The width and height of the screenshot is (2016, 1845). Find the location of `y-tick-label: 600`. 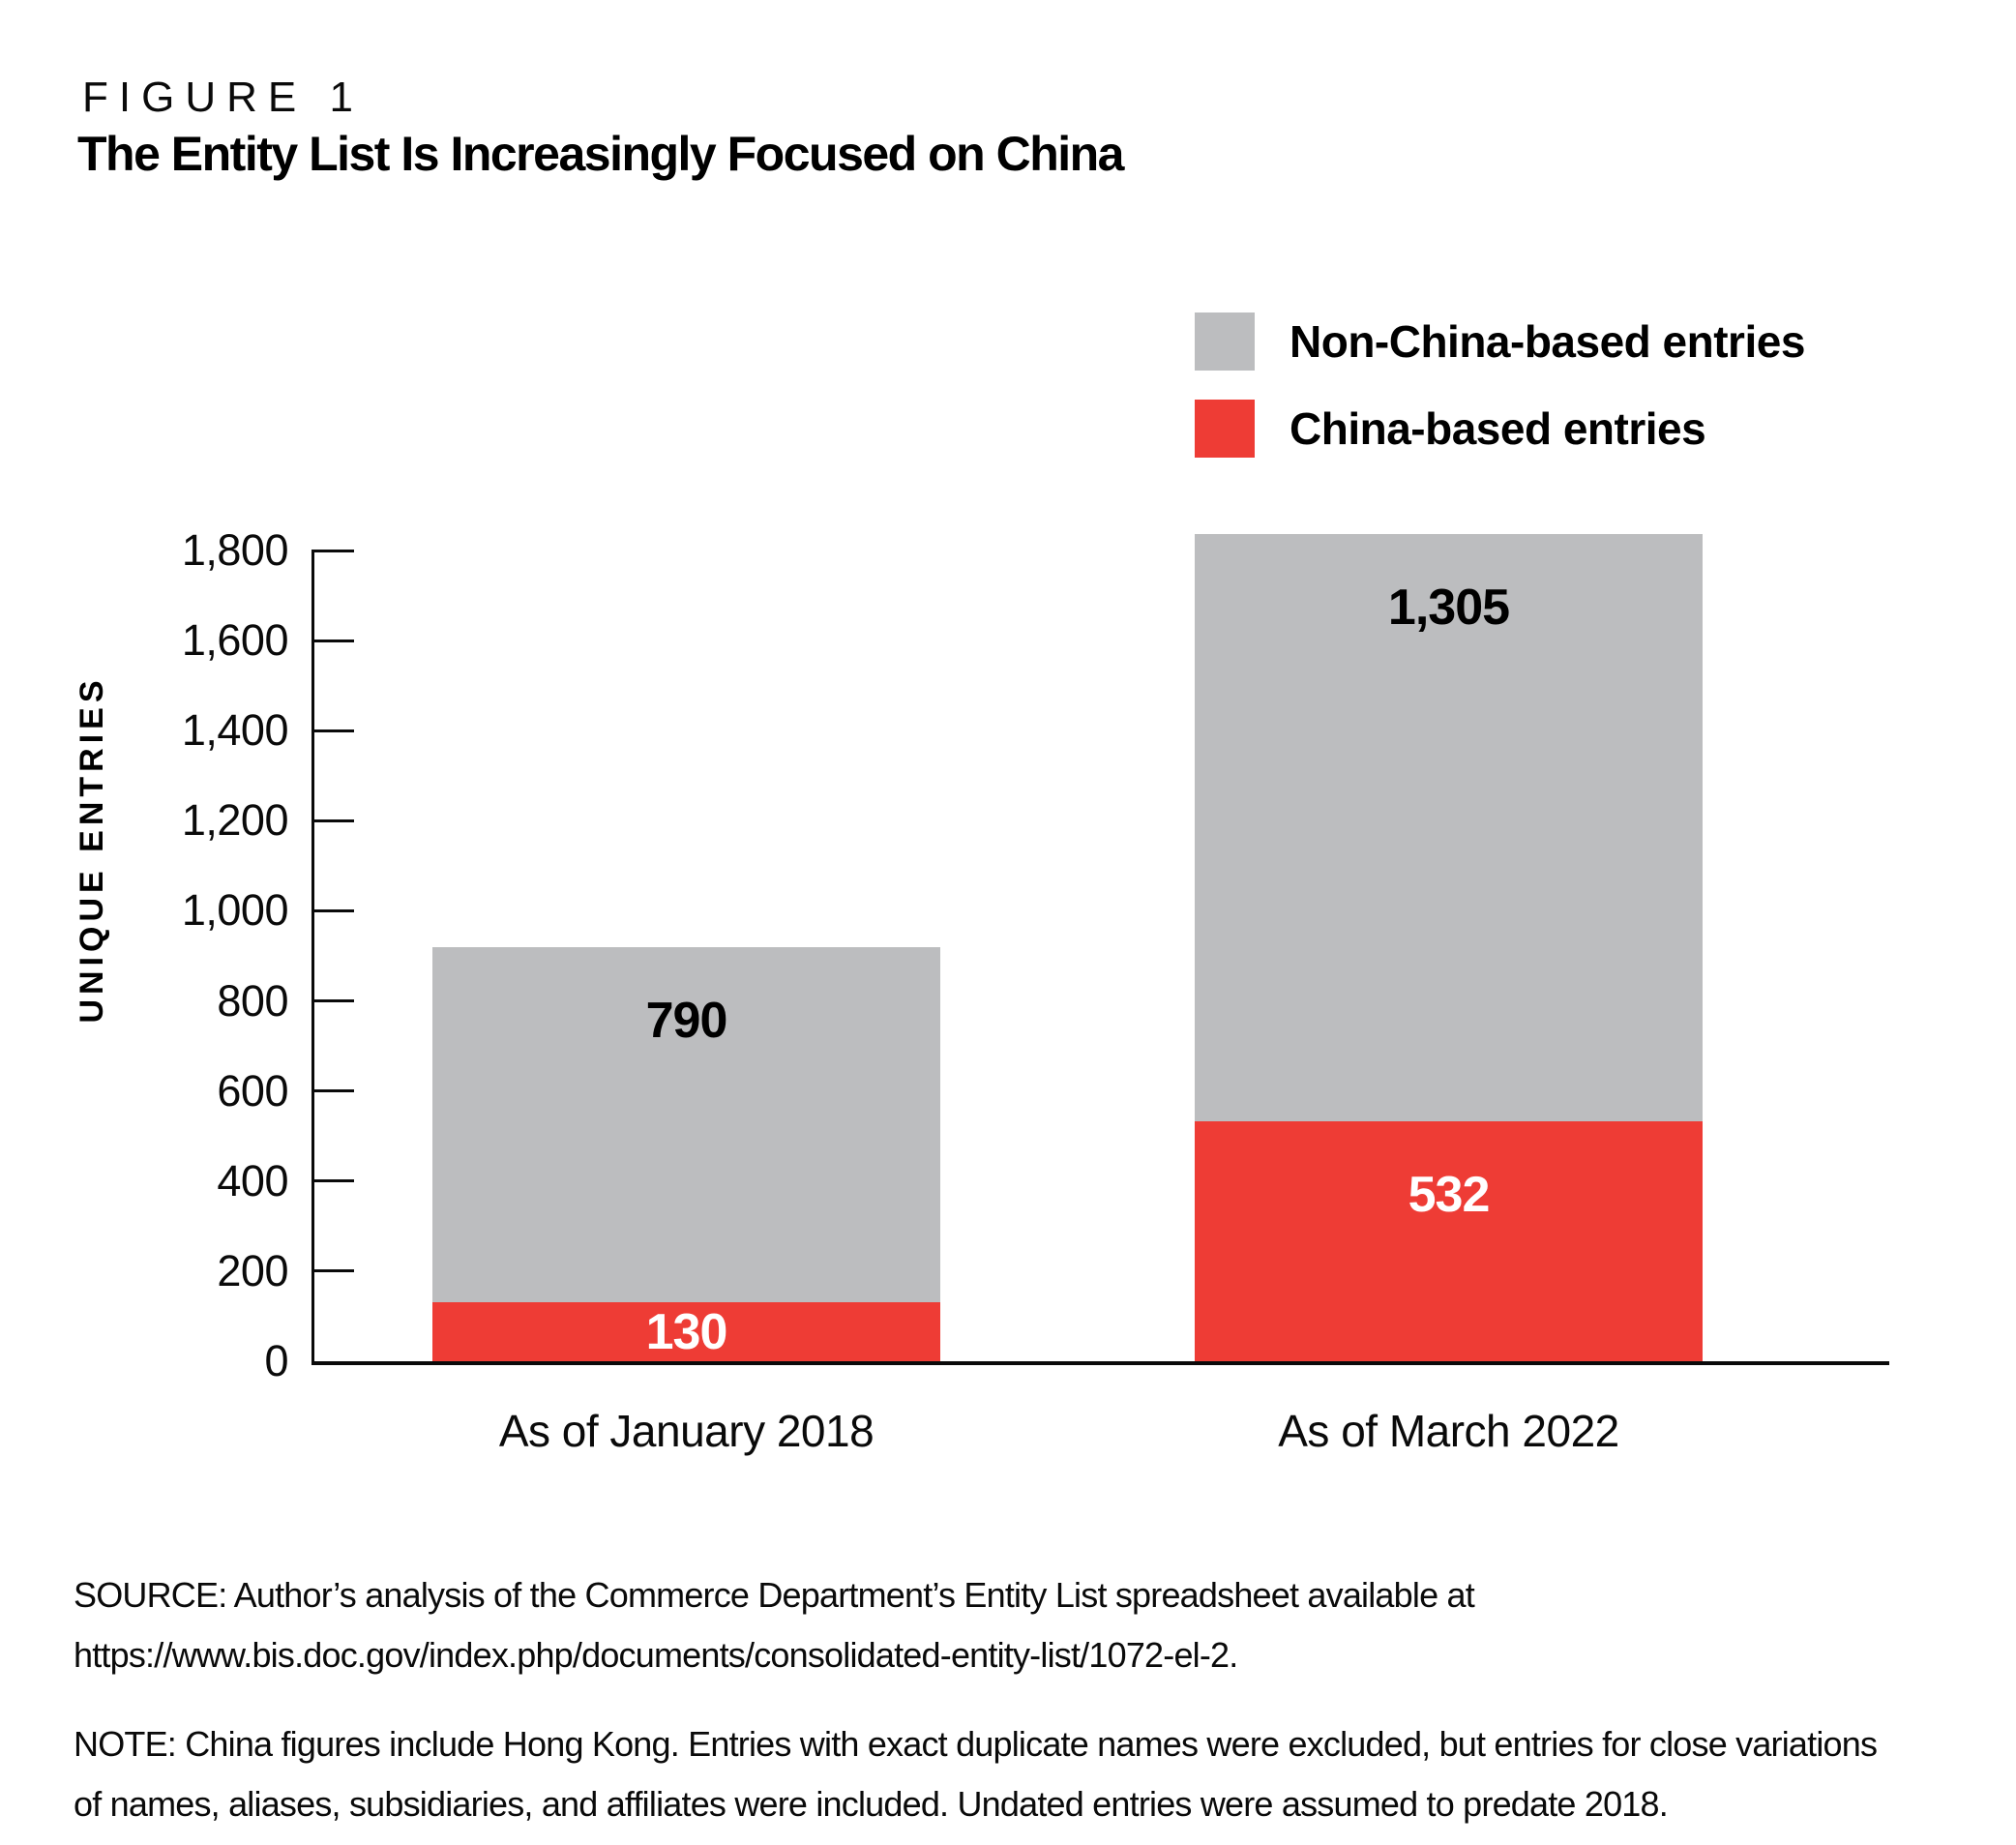

y-tick-label: 600 is located at coordinates (253, 1090).